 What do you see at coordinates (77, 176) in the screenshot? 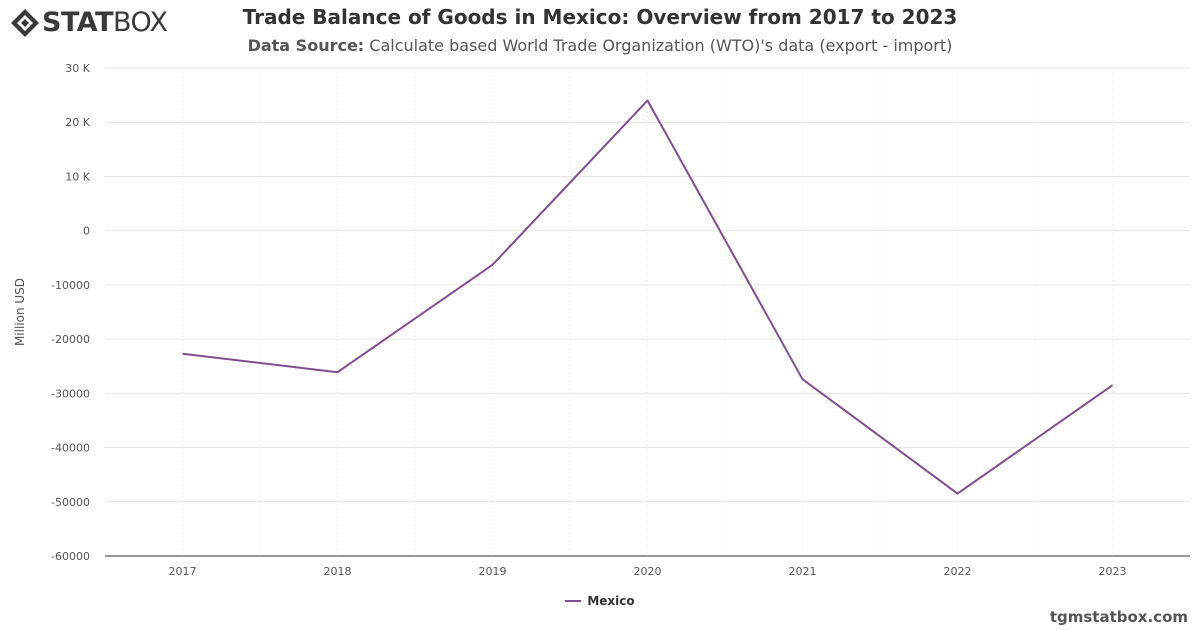
I see `y-tick-label: 10 K` at bounding box center [77, 176].